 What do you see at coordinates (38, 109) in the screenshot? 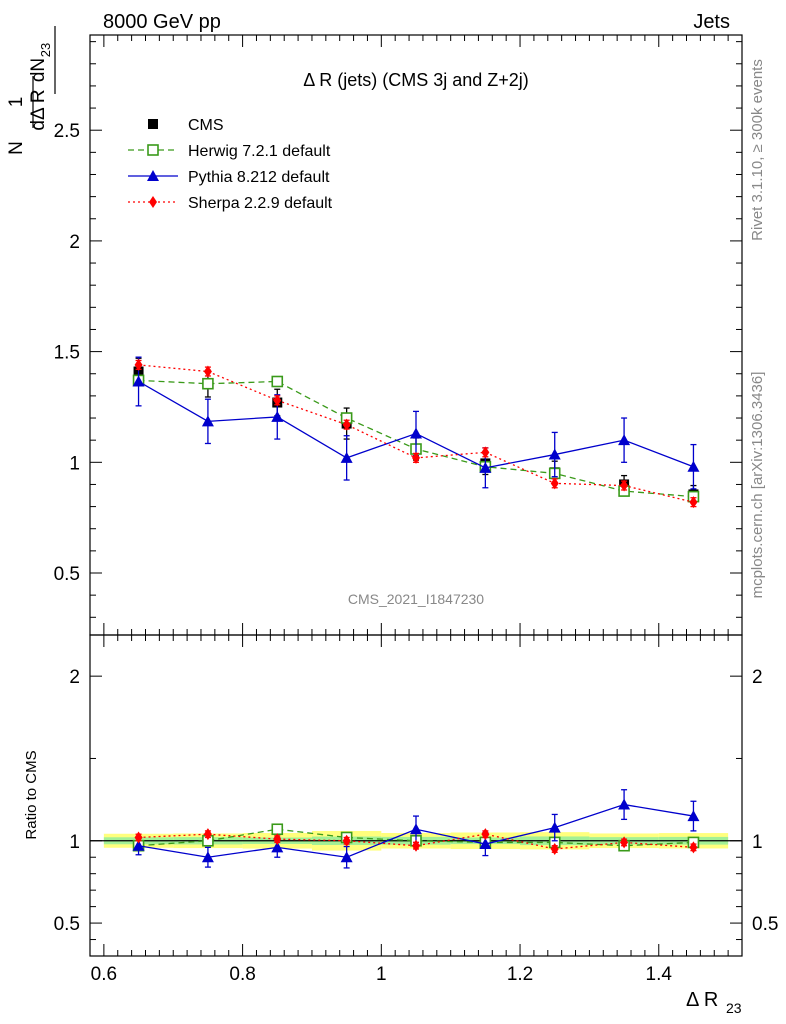
I see `svg-text: dΔ R` at bounding box center [38, 109].